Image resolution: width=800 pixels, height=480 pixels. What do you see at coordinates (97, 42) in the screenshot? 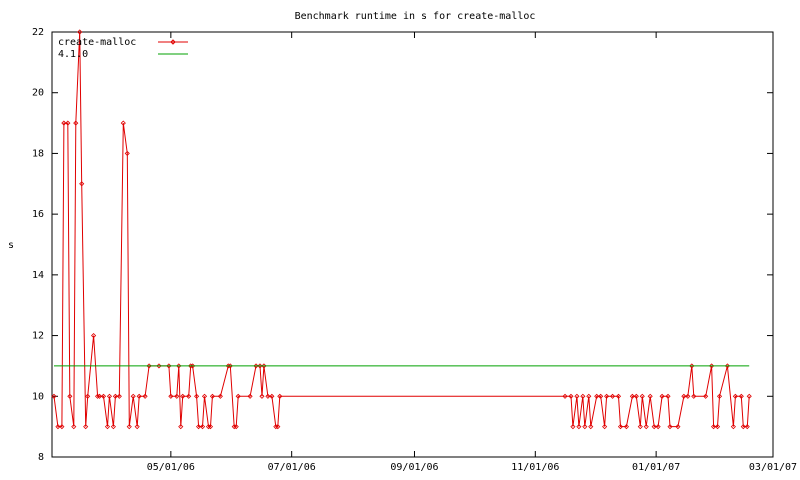
I see `legend-label: create-malloc` at bounding box center [97, 42].